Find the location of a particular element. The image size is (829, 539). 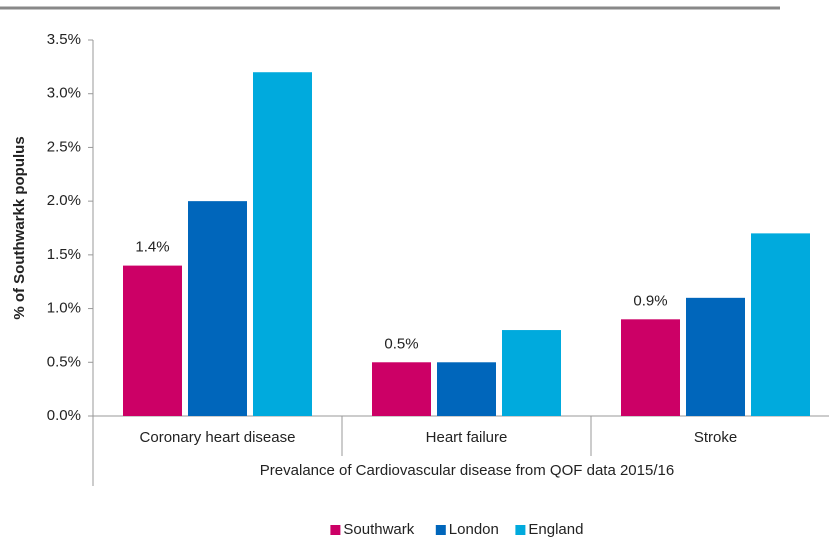

y-axis-title: % of Southwarkk populus is located at coordinates (19, 227).